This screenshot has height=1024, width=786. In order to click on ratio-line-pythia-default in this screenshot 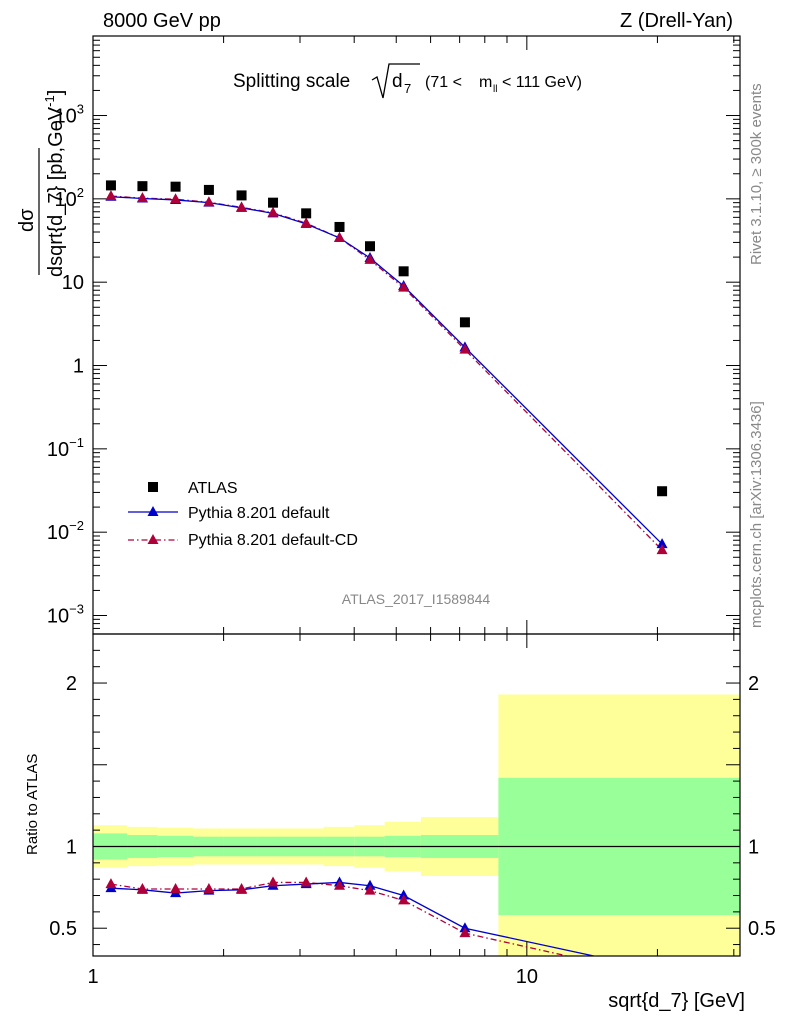, I will do `click(353, 918)`.